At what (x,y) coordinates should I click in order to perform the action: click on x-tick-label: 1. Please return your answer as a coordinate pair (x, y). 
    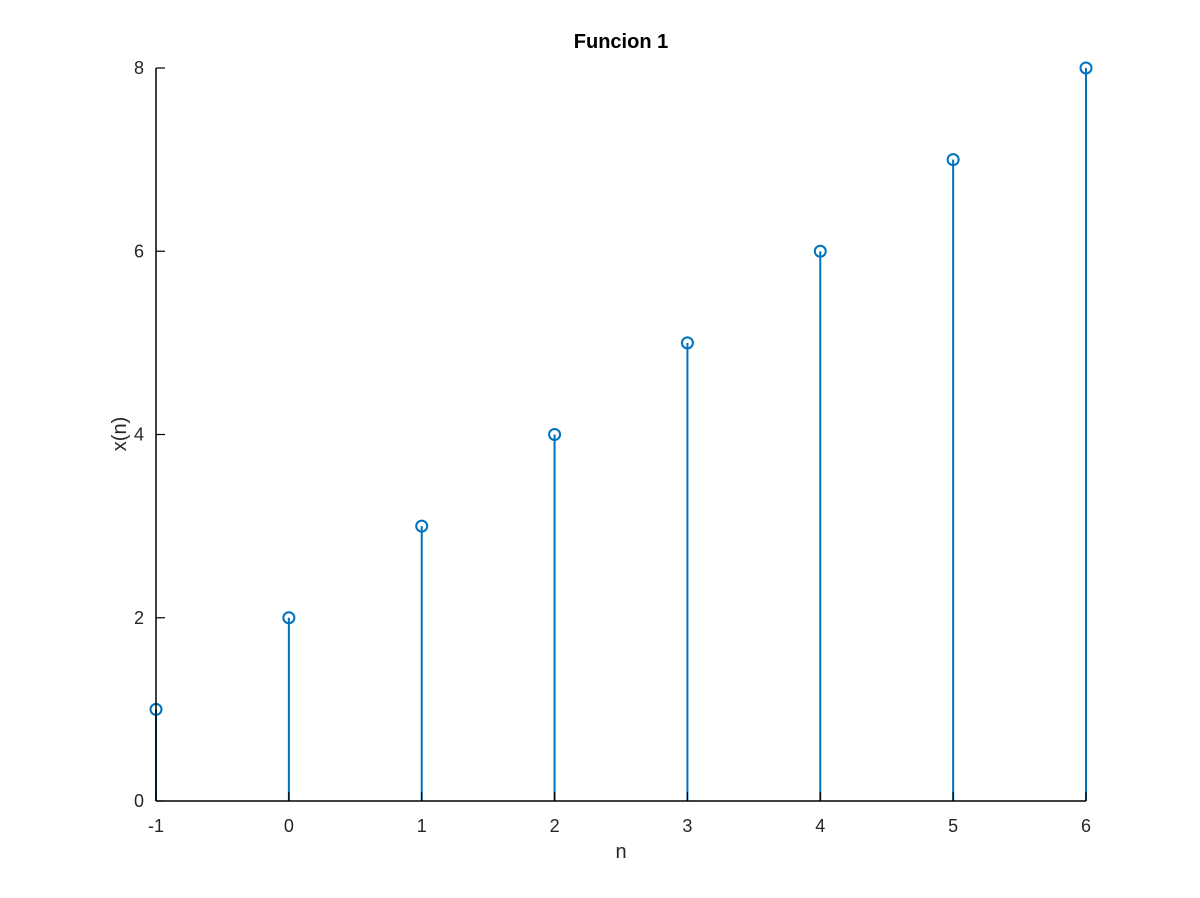
    Looking at the image, I should click on (422, 826).